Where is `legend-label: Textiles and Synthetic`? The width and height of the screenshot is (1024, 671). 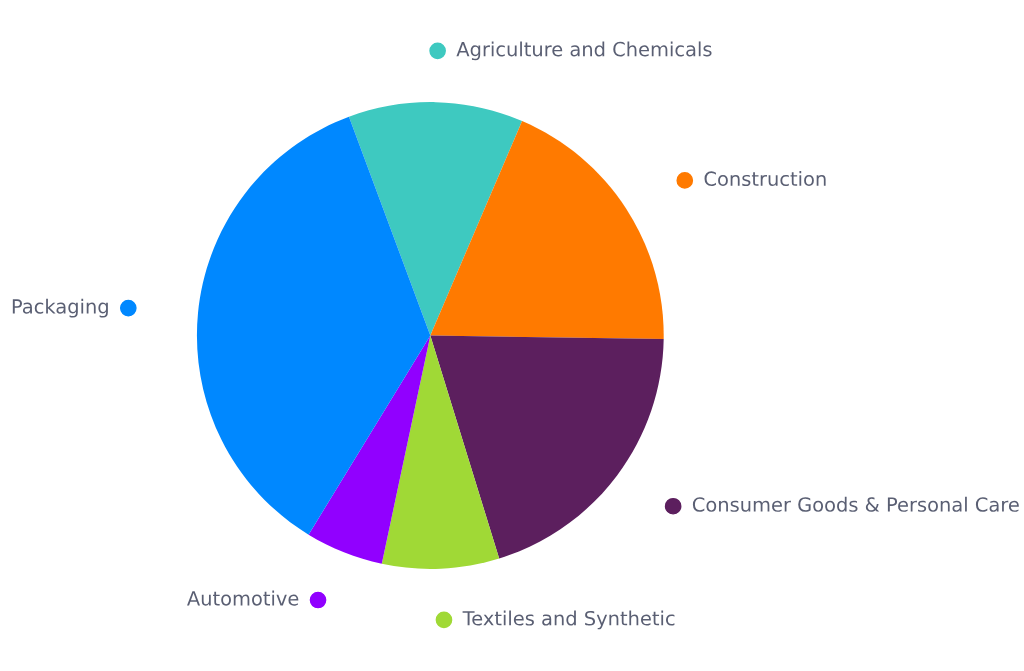 legend-label: Textiles and Synthetic is located at coordinates (568, 620).